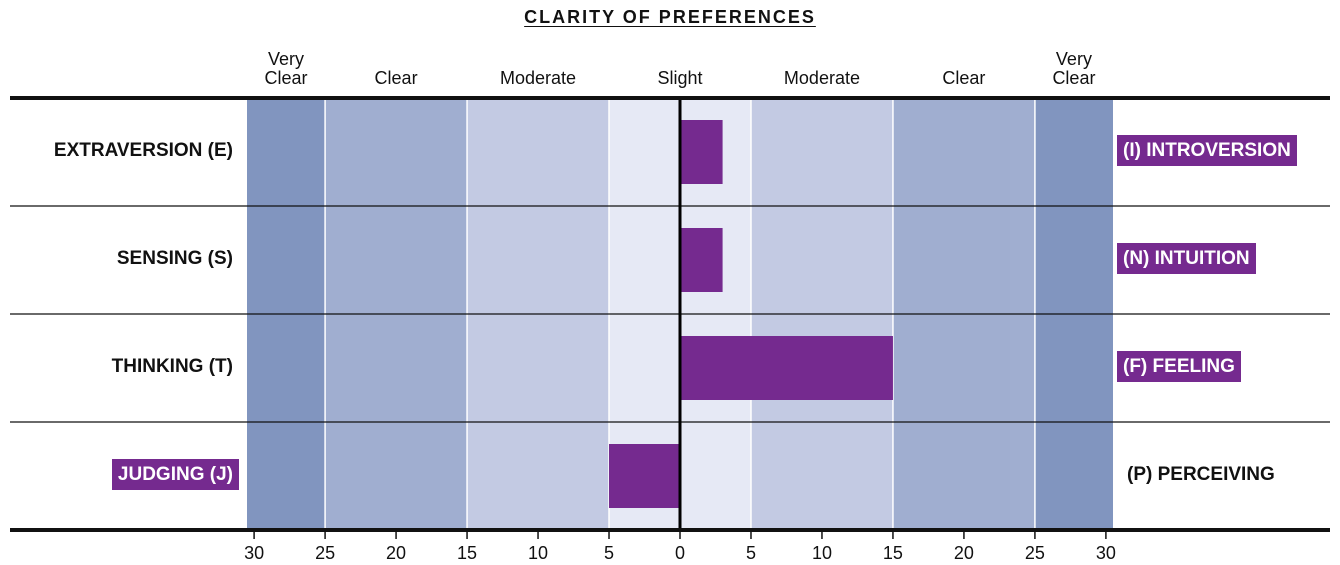  I want to click on chart-title-text: CLARITY OF PREFERENCES, so click(670, 17).